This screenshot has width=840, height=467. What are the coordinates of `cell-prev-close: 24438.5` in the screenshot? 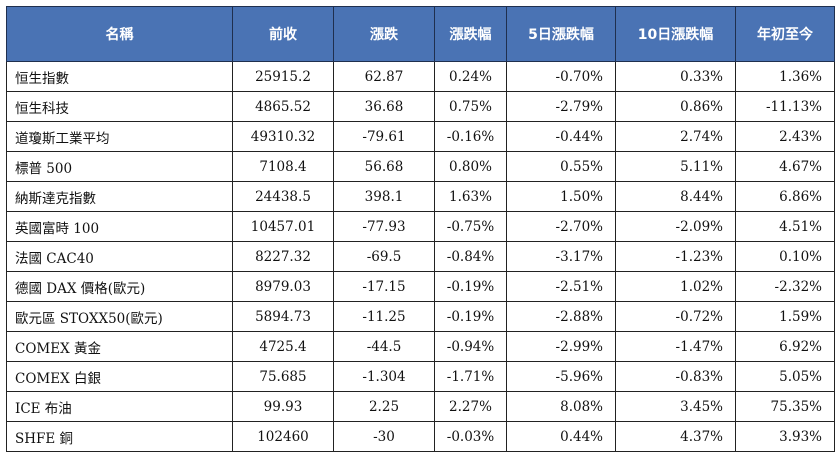 It's located at (283, 196).